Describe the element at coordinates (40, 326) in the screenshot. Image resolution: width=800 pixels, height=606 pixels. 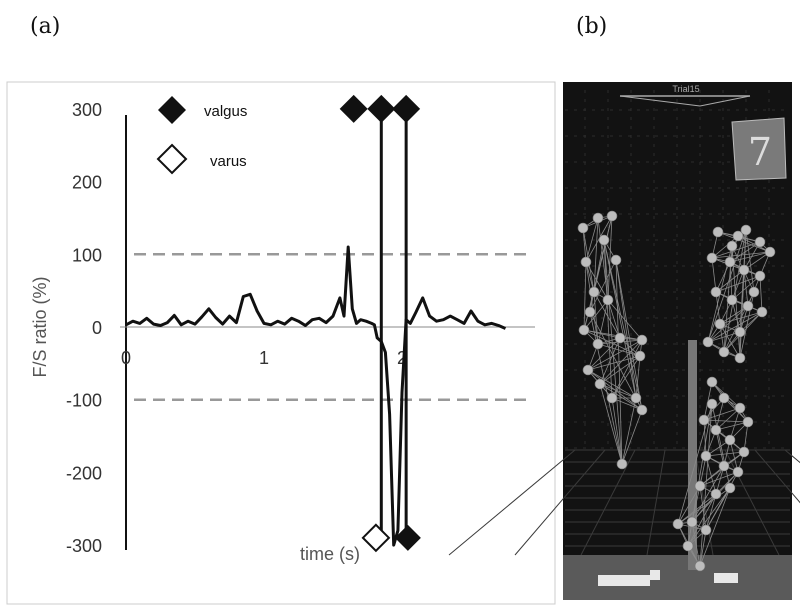
I see `y-axis-title: F/S ratio (%)` at that location.